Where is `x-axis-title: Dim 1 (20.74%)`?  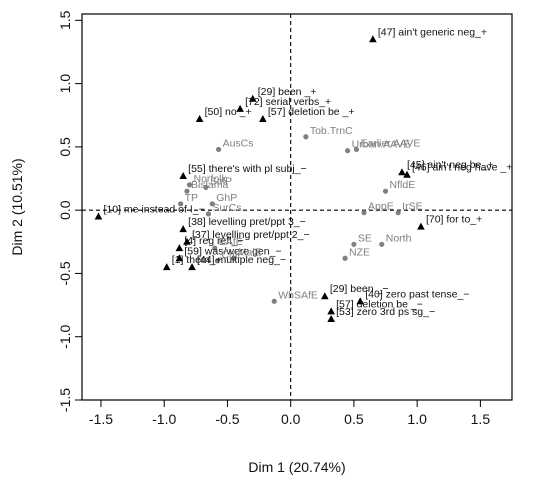
x-axis-title: Dim 1 (20.74%) is located at coordinates (296, 467).